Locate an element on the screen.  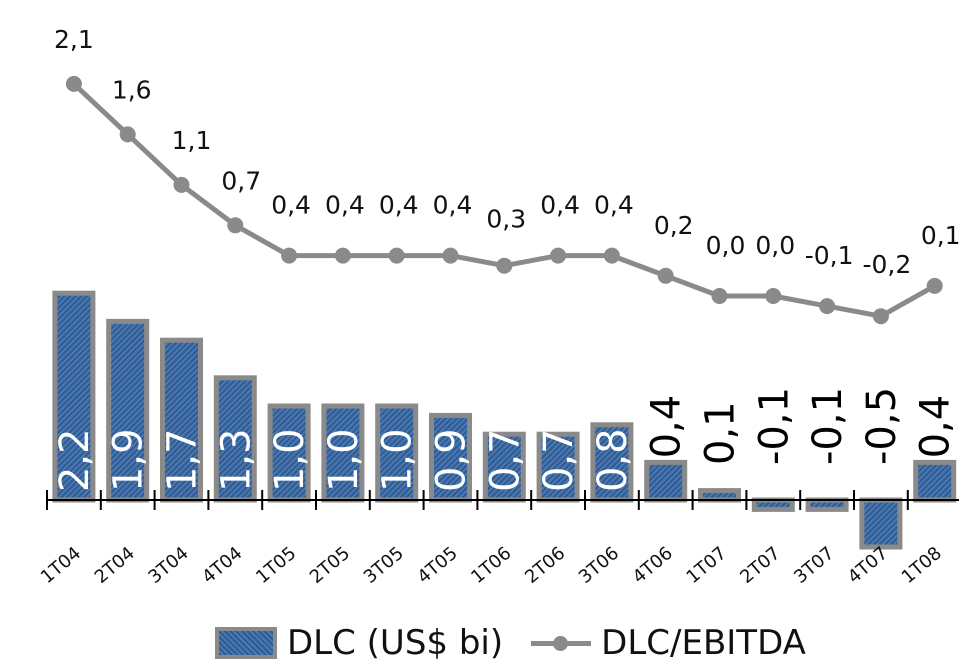
bar-label-4T05: 0,9 is located at coordinates (452, 460).